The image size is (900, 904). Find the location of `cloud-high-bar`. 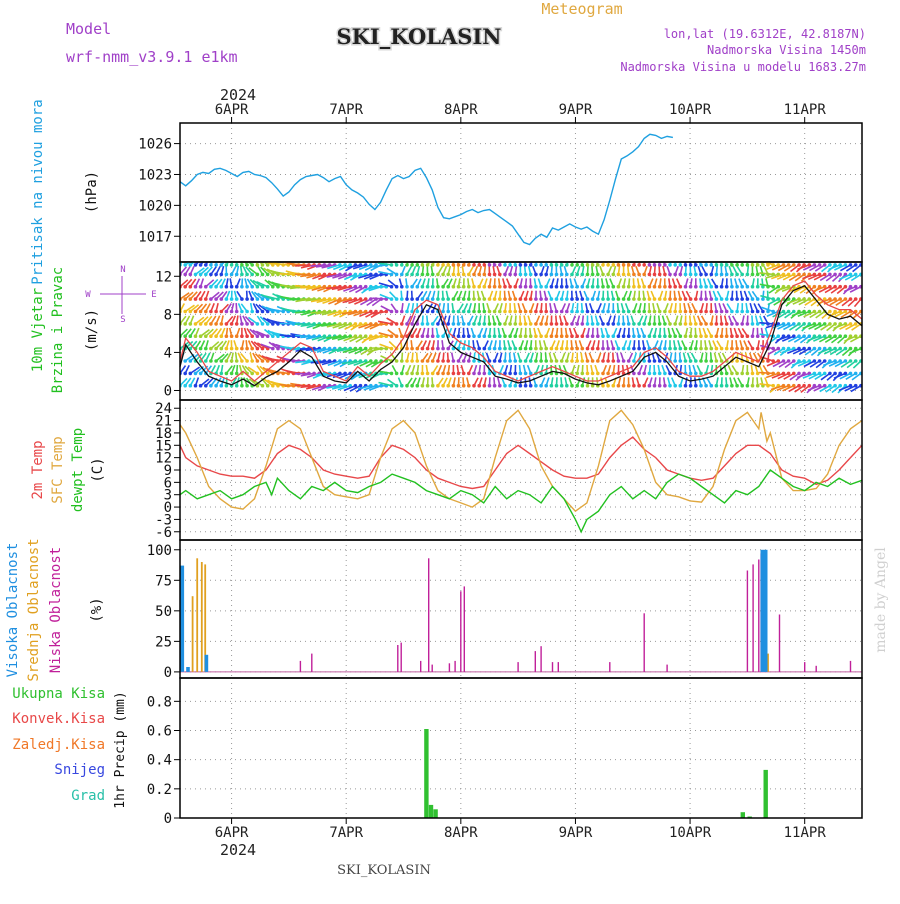

cloud-high-bar is located at coordinates (188, 669).